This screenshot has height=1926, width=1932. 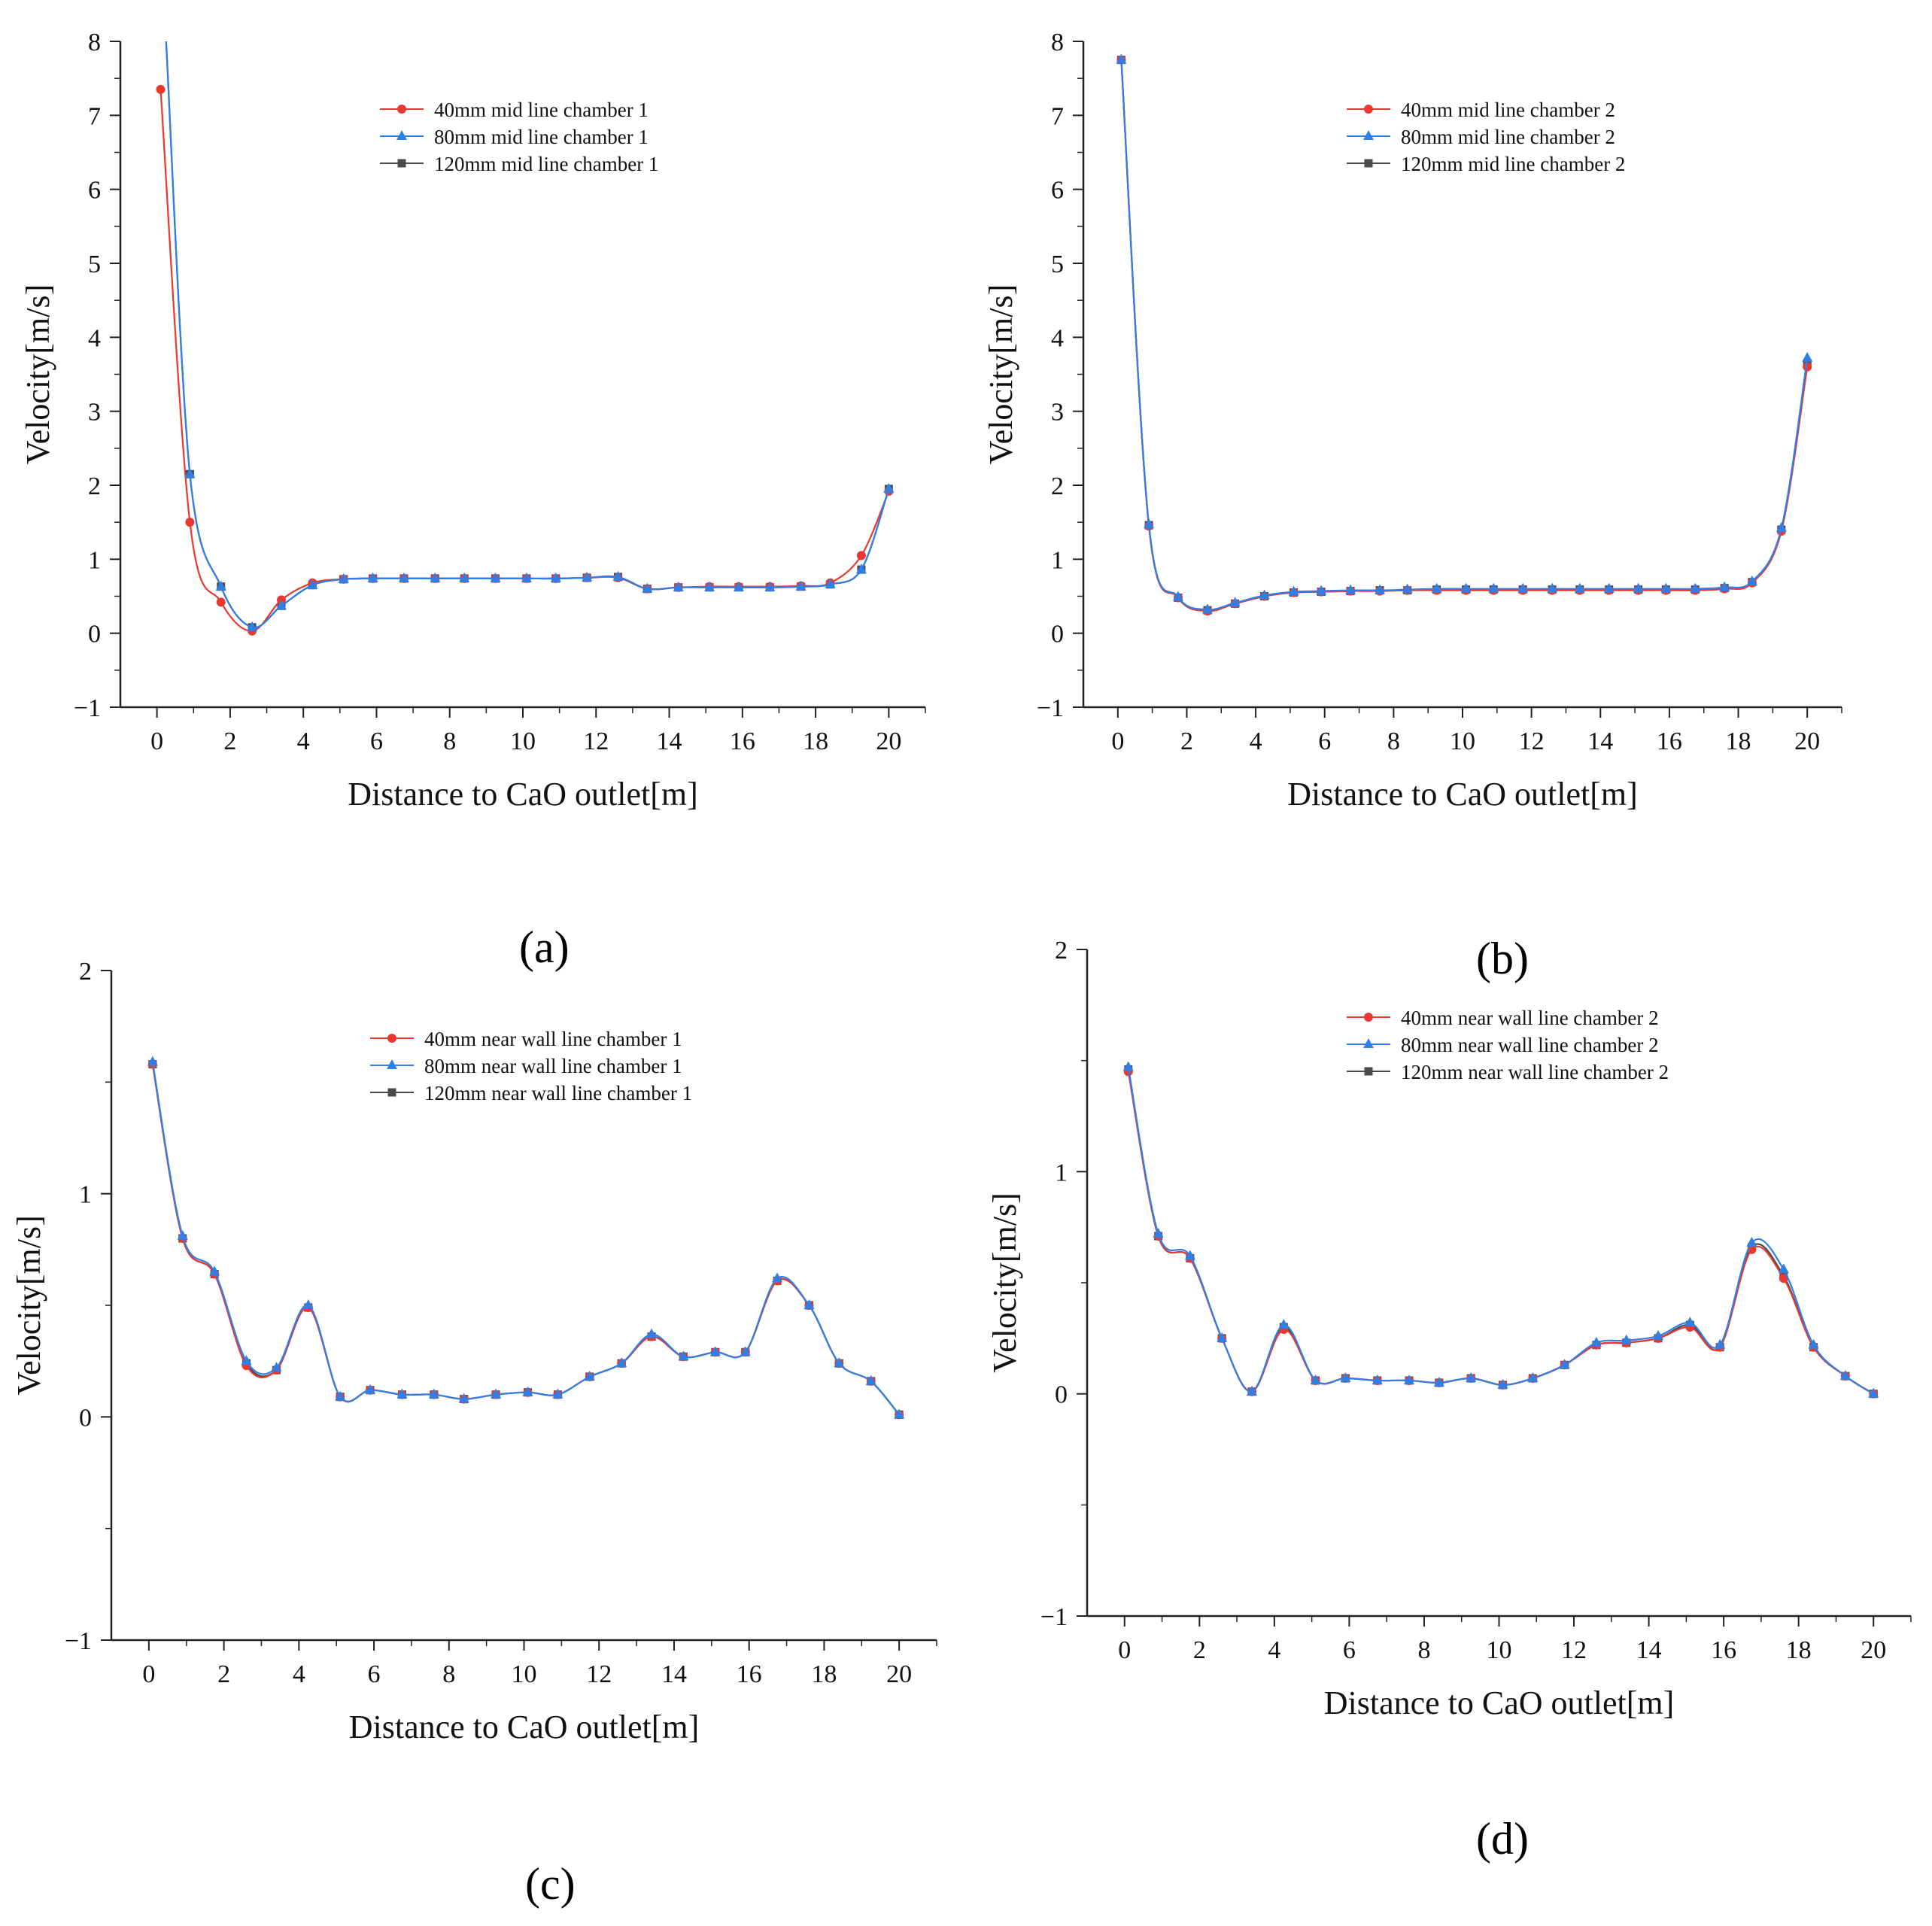 I want to click on panel-label-a: (a), so click(x=545, y=947).